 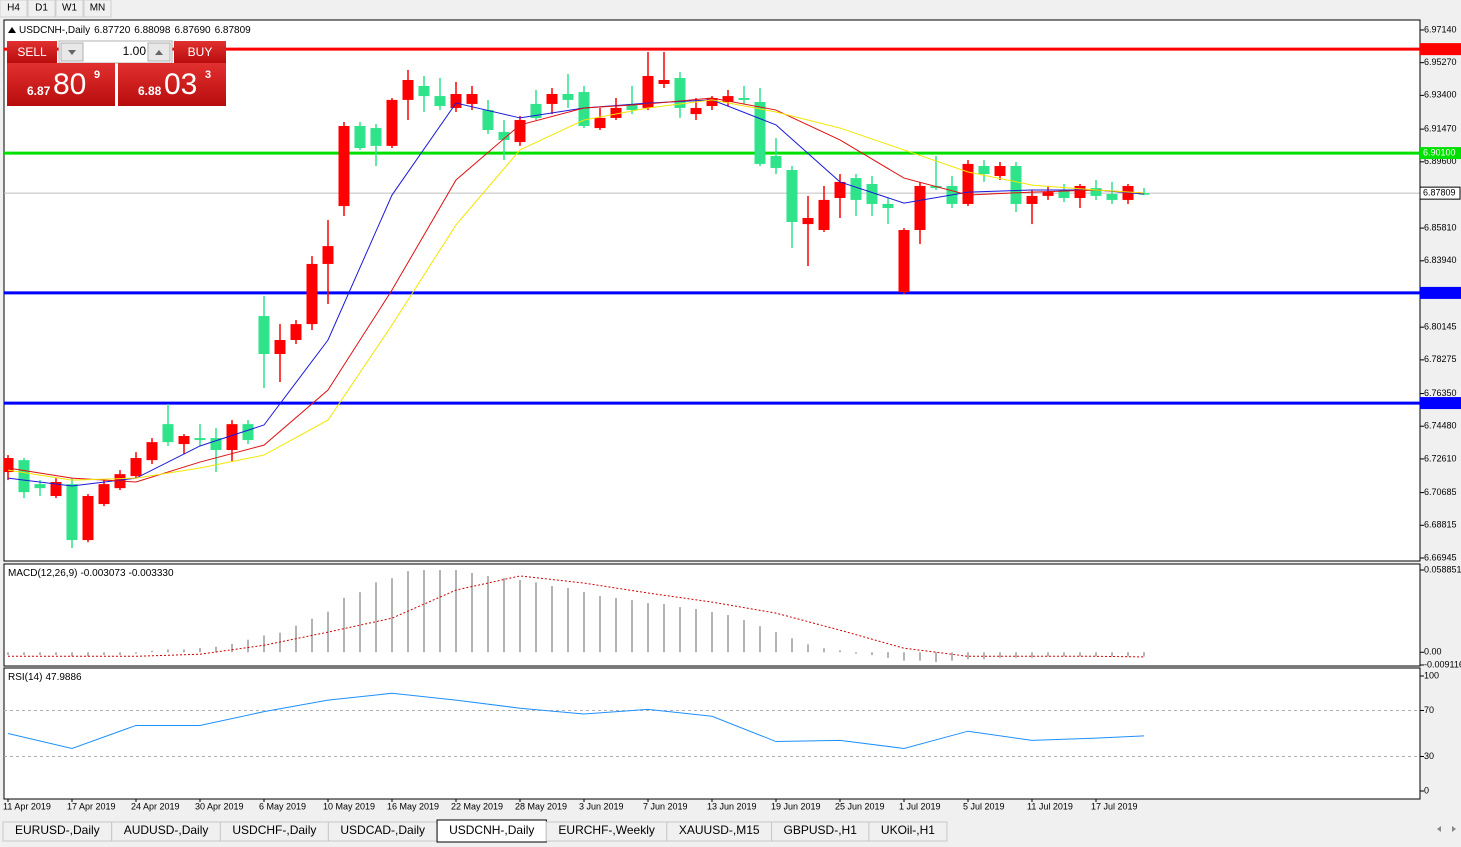 I want to click on price-prefix: 6.87, so click(x=39, y=91).